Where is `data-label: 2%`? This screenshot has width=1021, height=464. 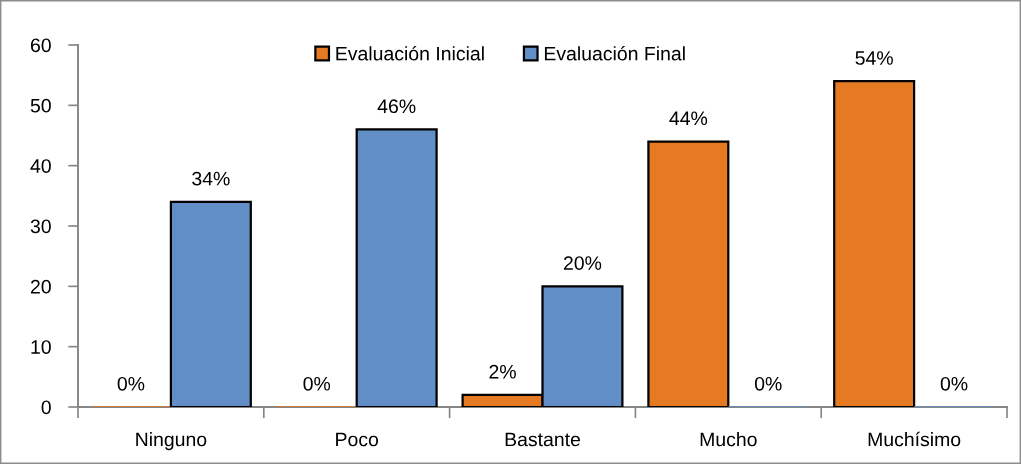
data-label: 2% is located at coordinates (502, 371).